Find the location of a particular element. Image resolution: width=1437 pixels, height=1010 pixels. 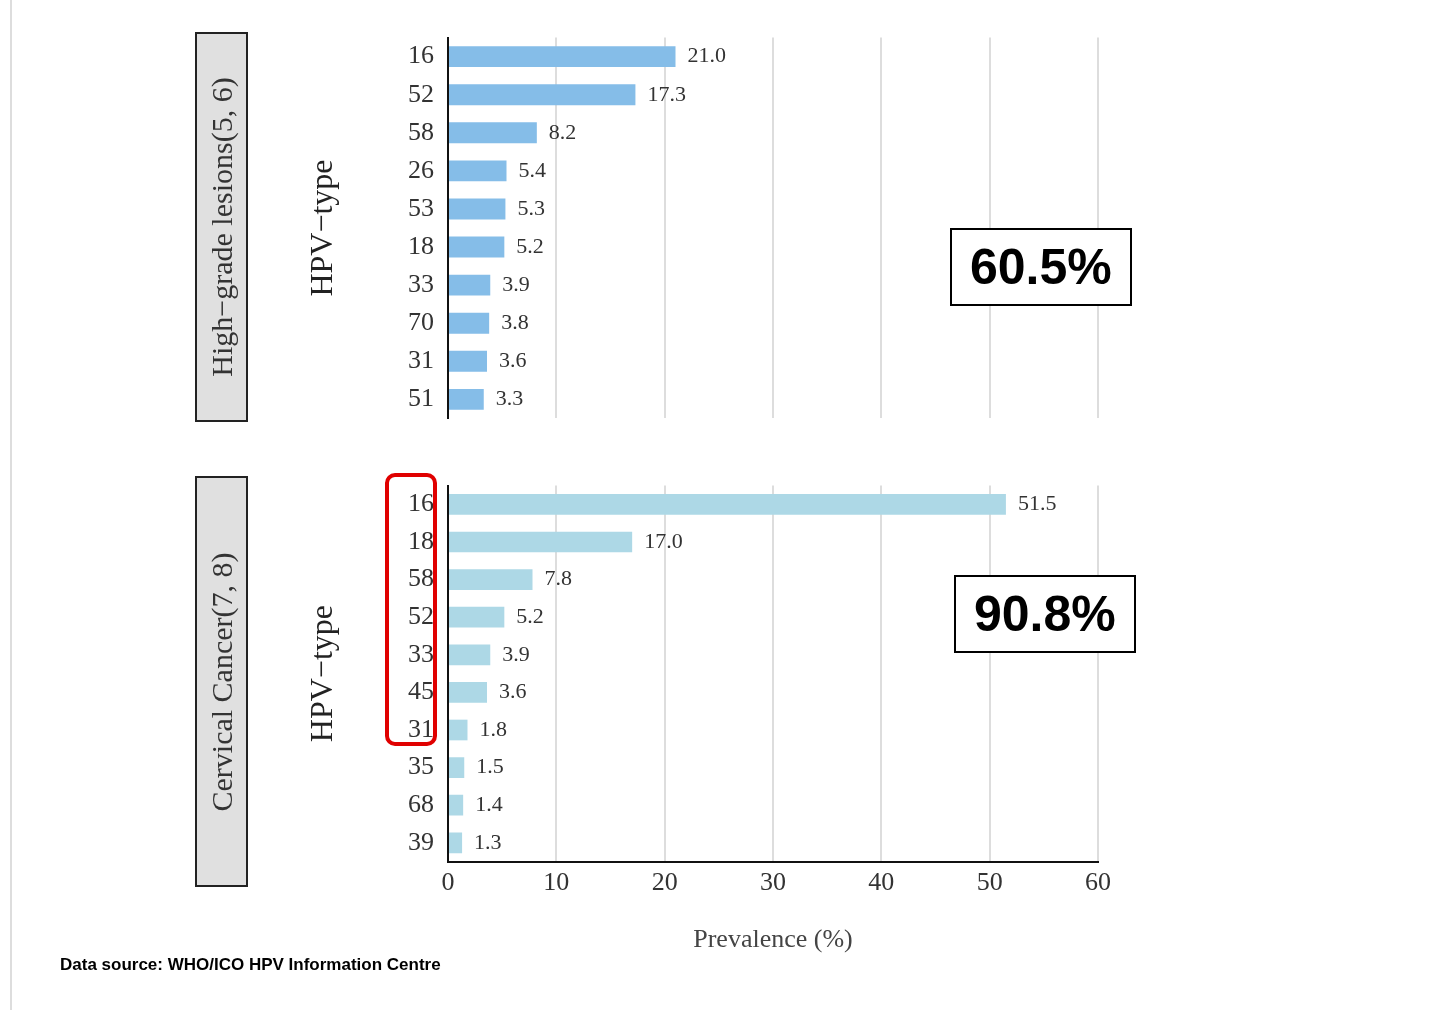

y-tick-label: 53 is located at coordinates (421, 207).